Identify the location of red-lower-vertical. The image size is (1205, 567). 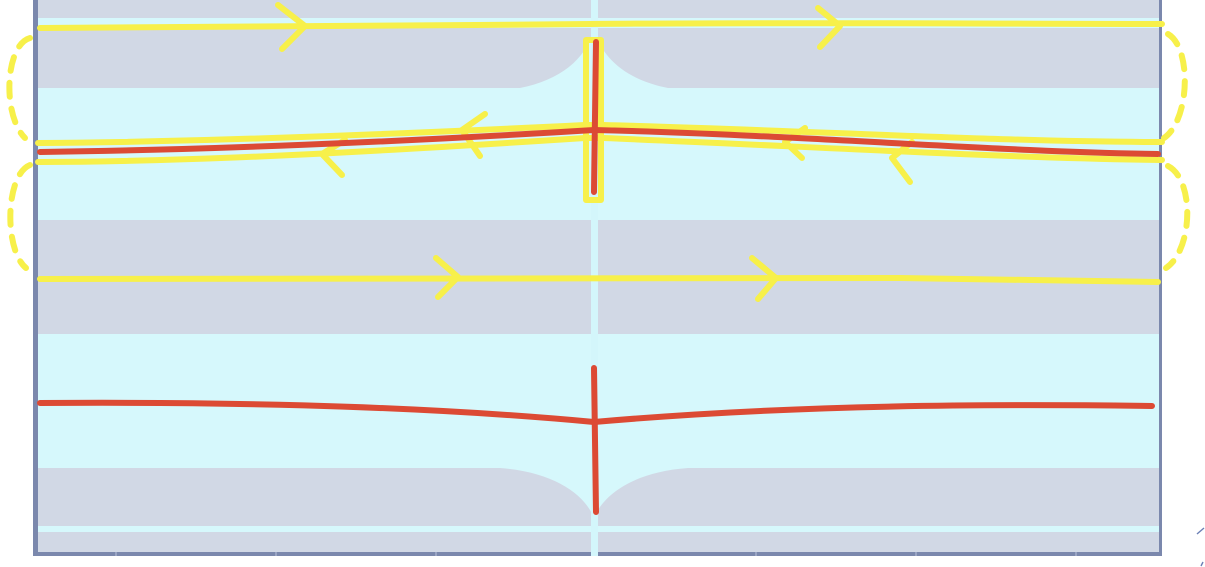
(595, 440).